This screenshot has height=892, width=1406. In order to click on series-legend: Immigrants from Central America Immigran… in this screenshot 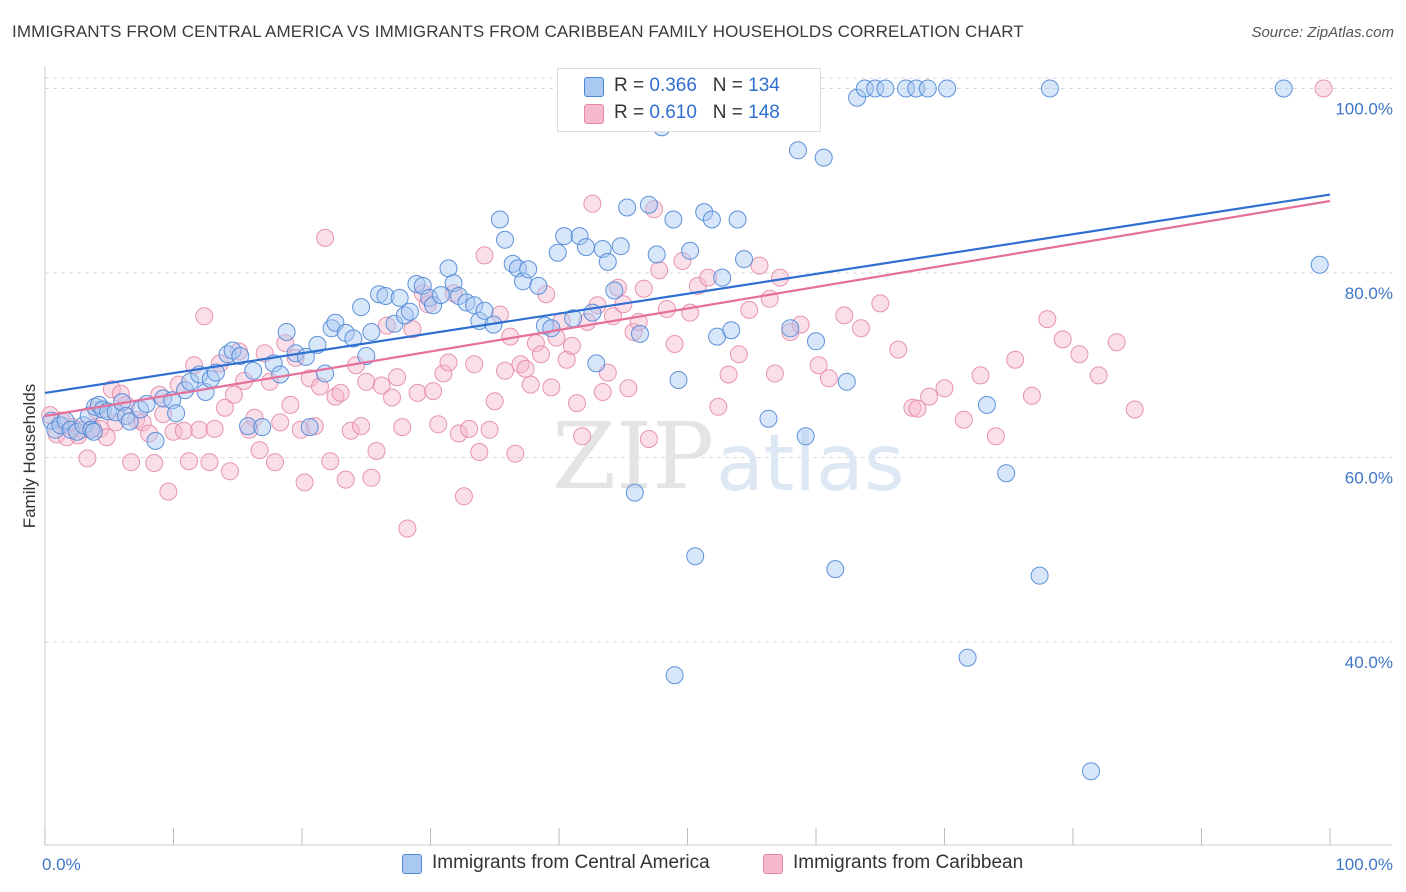, I will do `click(703, 865)`.